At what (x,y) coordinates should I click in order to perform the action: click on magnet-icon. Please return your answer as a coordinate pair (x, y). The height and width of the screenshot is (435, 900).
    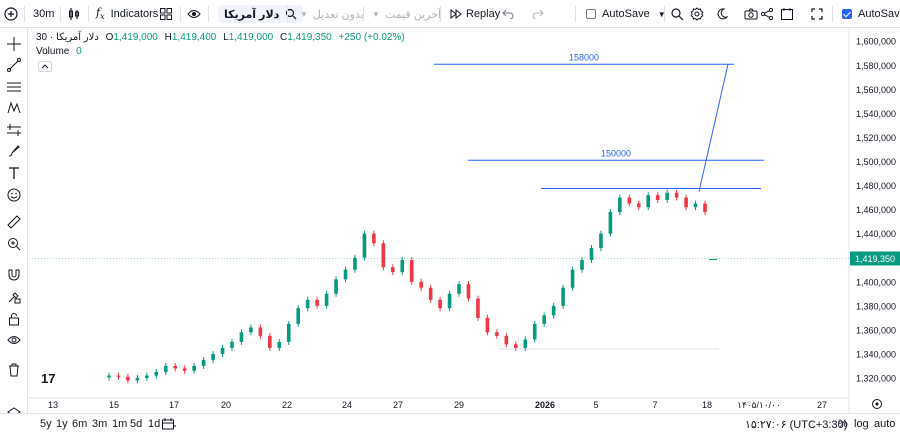
    Looking at the image, I should click on (14, 275).